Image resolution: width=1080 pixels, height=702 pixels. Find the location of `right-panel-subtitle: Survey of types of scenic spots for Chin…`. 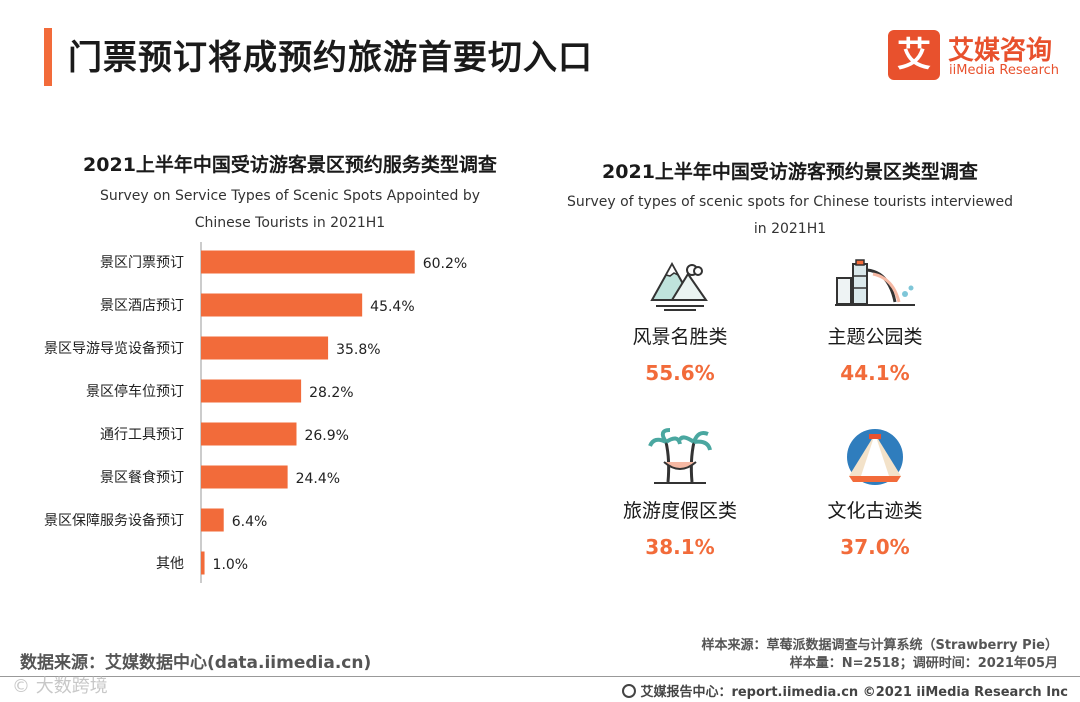

right-panel-subtitle: Survey of types of scenic spots for Chin… is located at coordinates (790, 216).